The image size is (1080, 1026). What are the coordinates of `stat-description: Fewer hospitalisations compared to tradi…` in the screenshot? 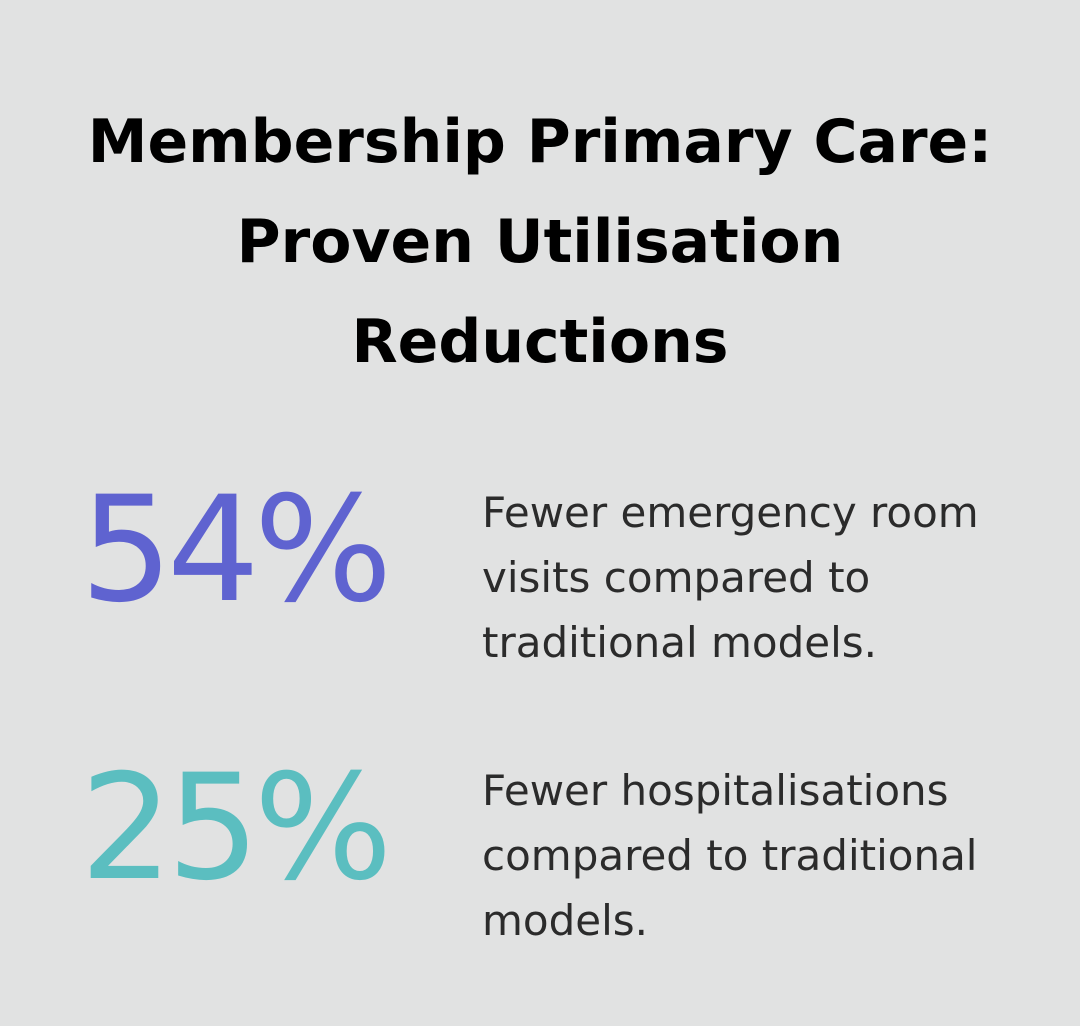 It's located at (730, 855).